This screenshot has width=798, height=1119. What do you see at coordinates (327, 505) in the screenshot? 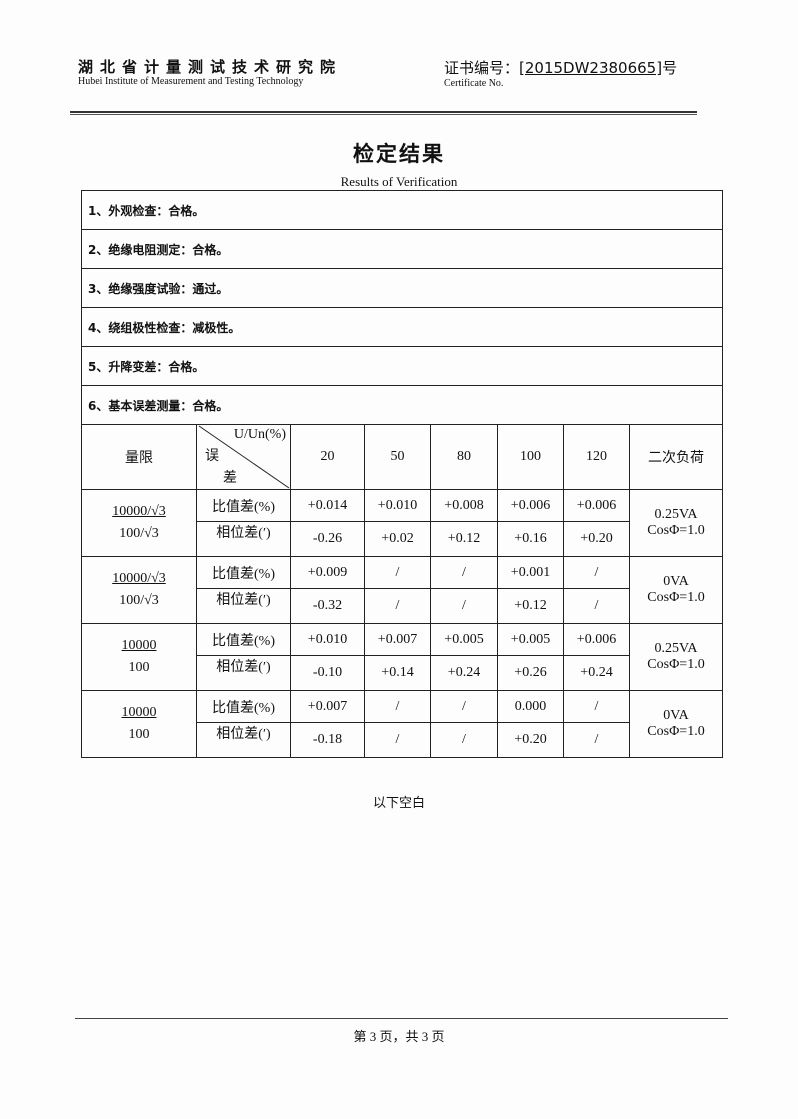
I see `ratio-error-value: +0.014` at bounding box center [327, 505].